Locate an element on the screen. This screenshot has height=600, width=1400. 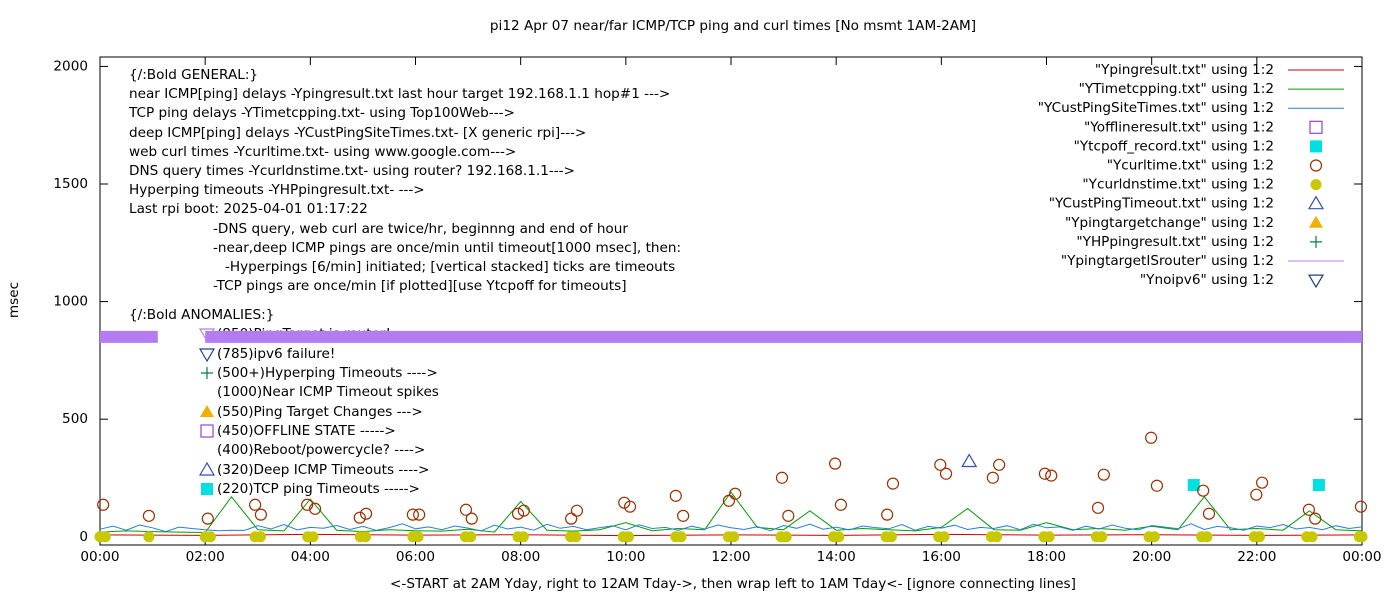
marker-triangle-down is located at coordinates (1316, 281).